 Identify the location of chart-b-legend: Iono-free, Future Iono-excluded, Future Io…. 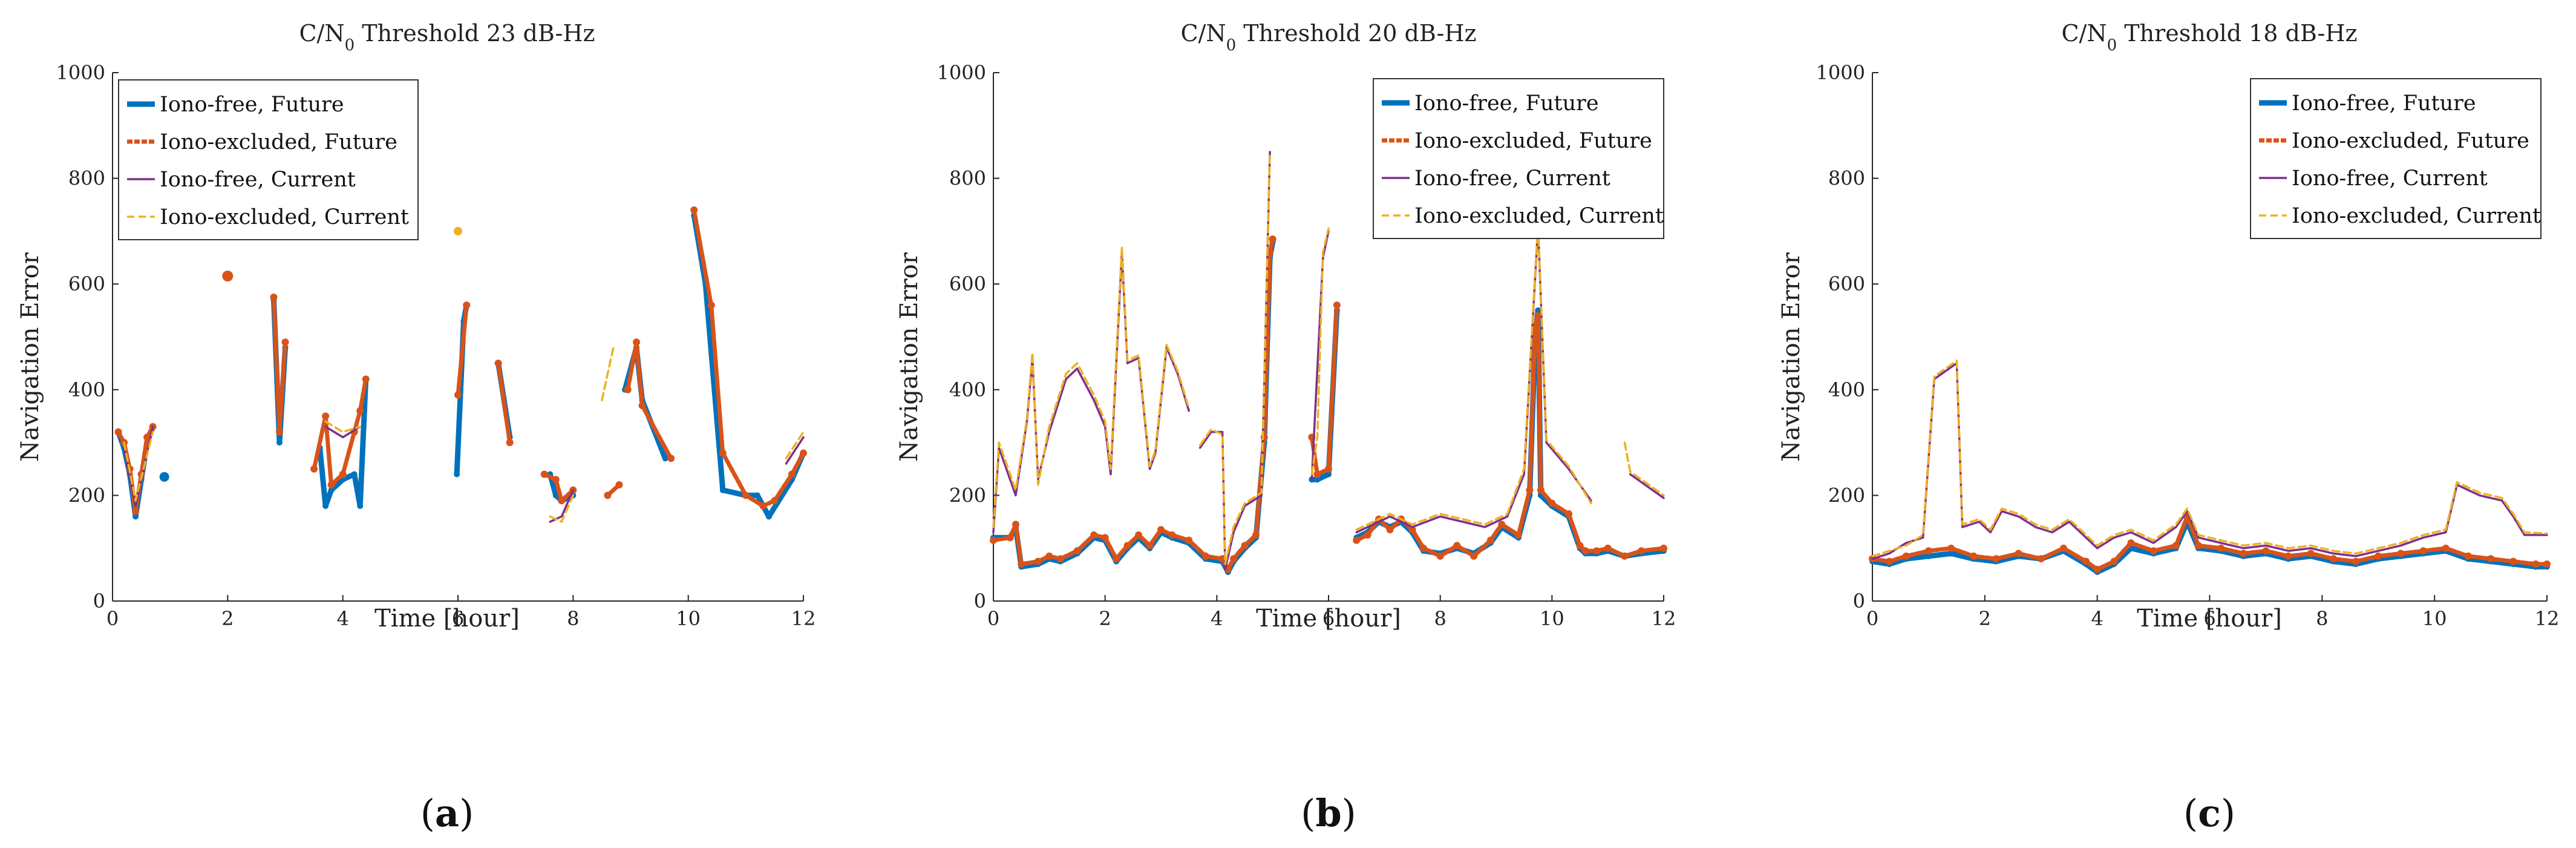
(1518, 158).